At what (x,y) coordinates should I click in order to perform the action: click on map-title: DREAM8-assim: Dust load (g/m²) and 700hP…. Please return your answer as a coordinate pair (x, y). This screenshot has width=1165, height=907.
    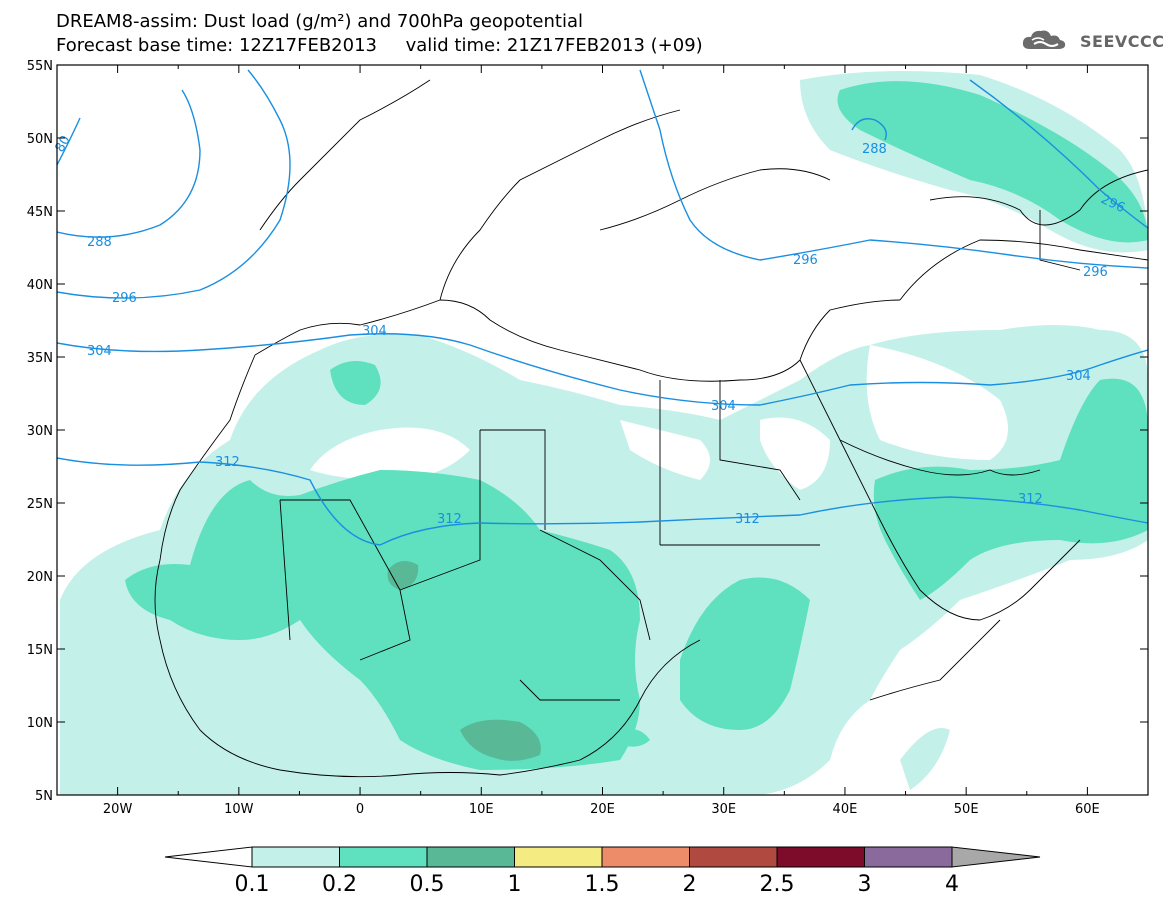
    Looking at the image, I should click on (319, 21).